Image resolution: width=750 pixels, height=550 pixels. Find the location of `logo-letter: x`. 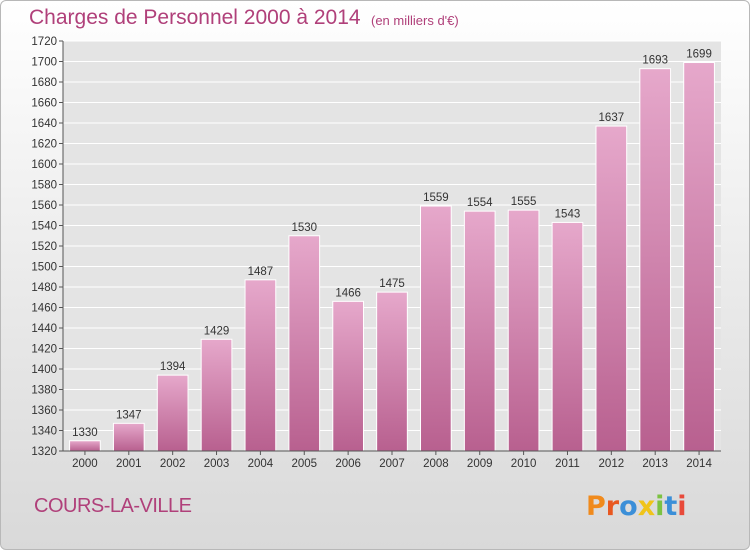

logo-letter: x is located at coordinates (646, 506).